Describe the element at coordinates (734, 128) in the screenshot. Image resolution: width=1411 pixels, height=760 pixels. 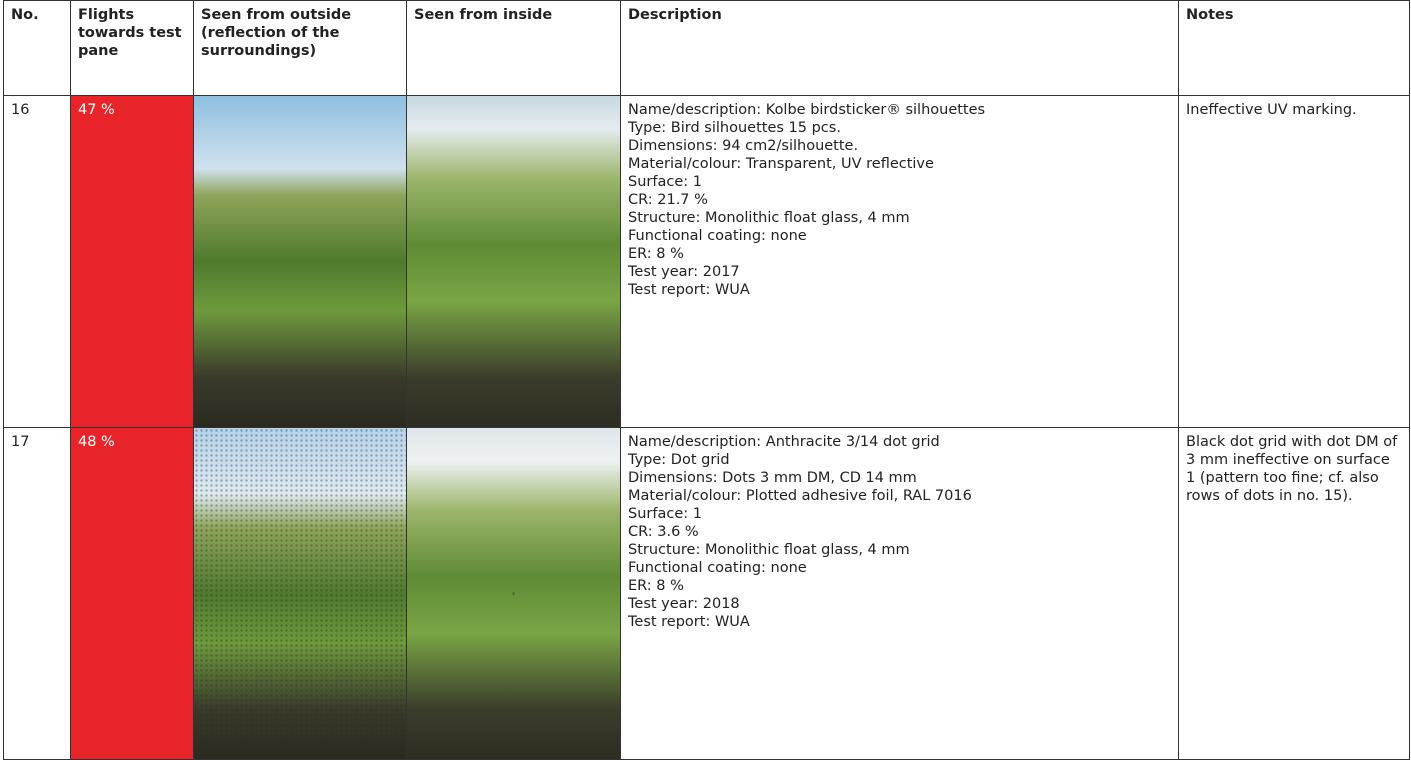
I see `description-line: Type: Bird silhouettes 15 pcs.` at that location.